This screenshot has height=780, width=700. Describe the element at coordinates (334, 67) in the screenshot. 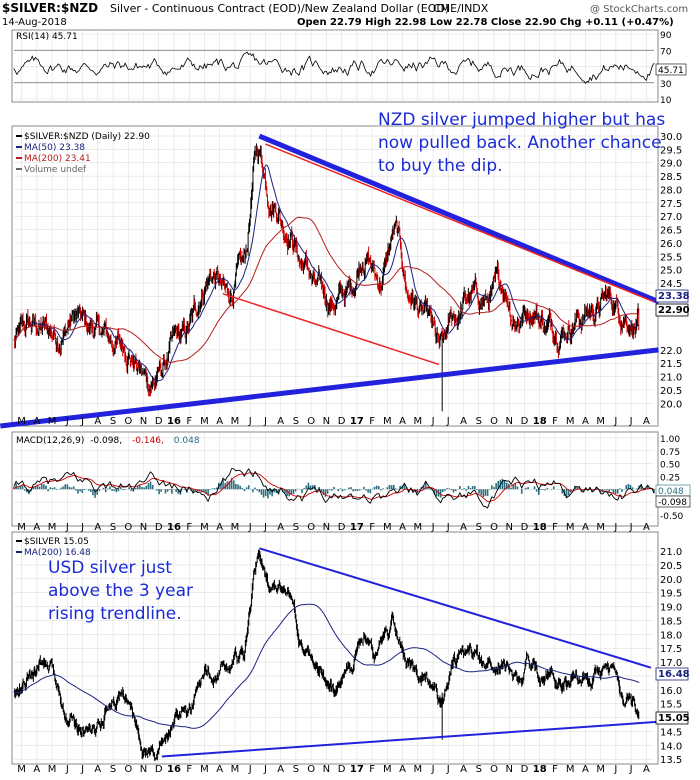

I see `rsi-line` at that location.